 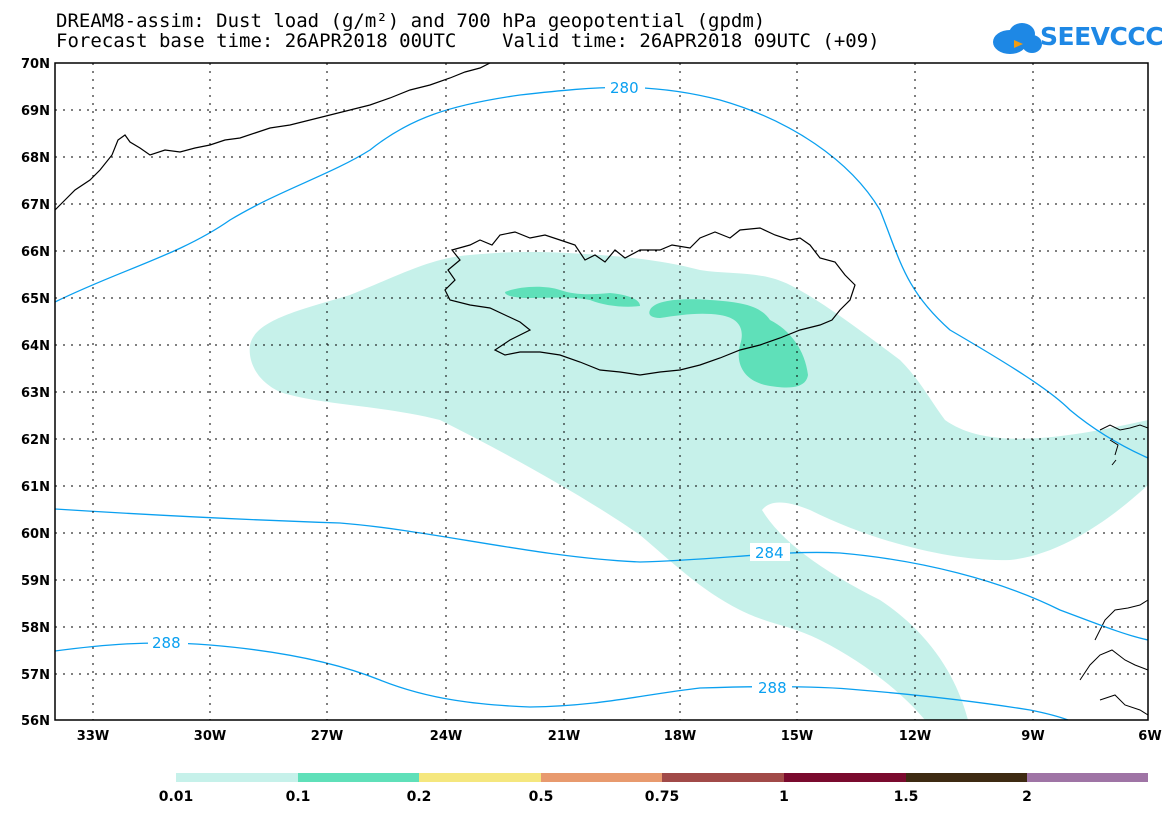 I want to click on lon-label: 27W, so click(x=327, y=736).